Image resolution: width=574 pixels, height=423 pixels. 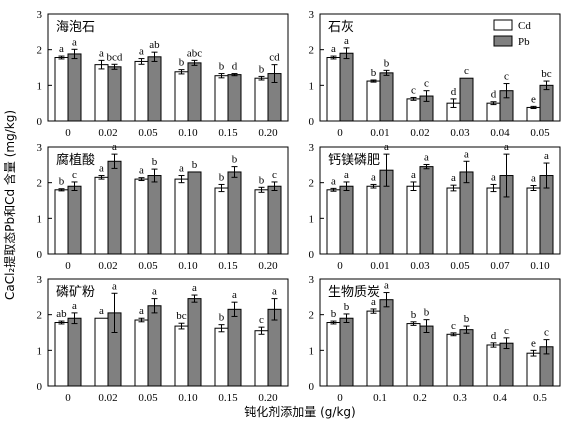 I want to click on panel-title: 磷矿粉, so click(x=75, y=292).